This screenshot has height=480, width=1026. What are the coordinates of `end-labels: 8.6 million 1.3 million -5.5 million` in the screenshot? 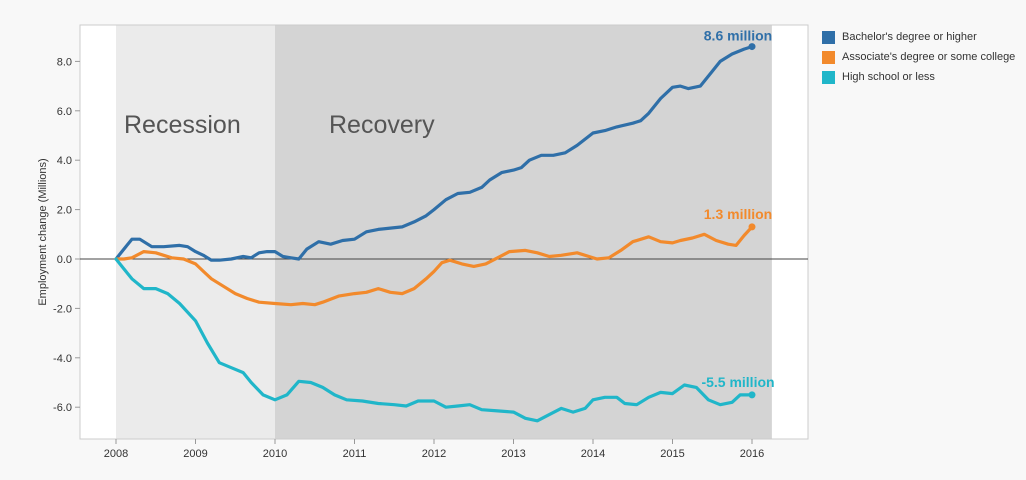 It's located at (737, 209).